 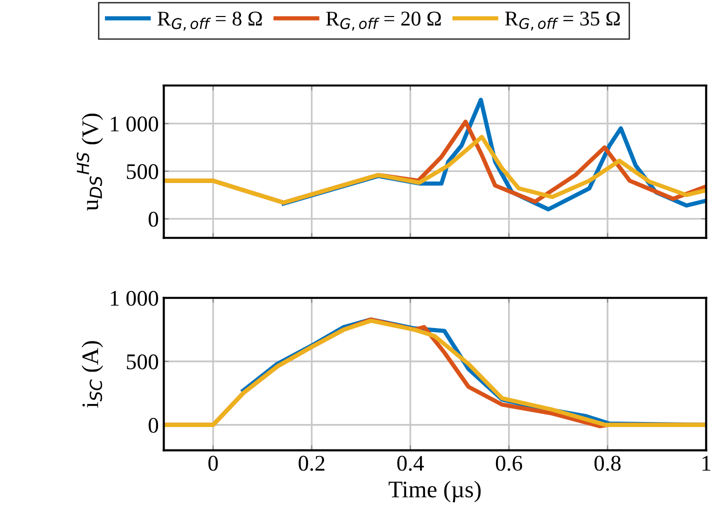 I want to click on x-tick-label: 0, so click(x=213, y=463).